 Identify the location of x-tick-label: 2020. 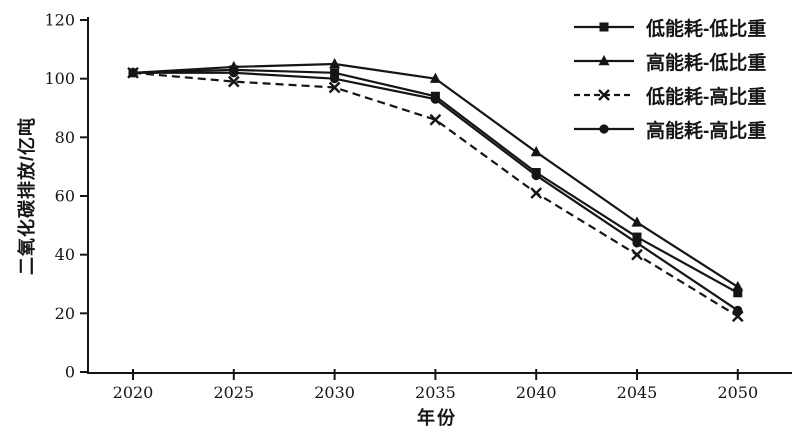
(133, 392).